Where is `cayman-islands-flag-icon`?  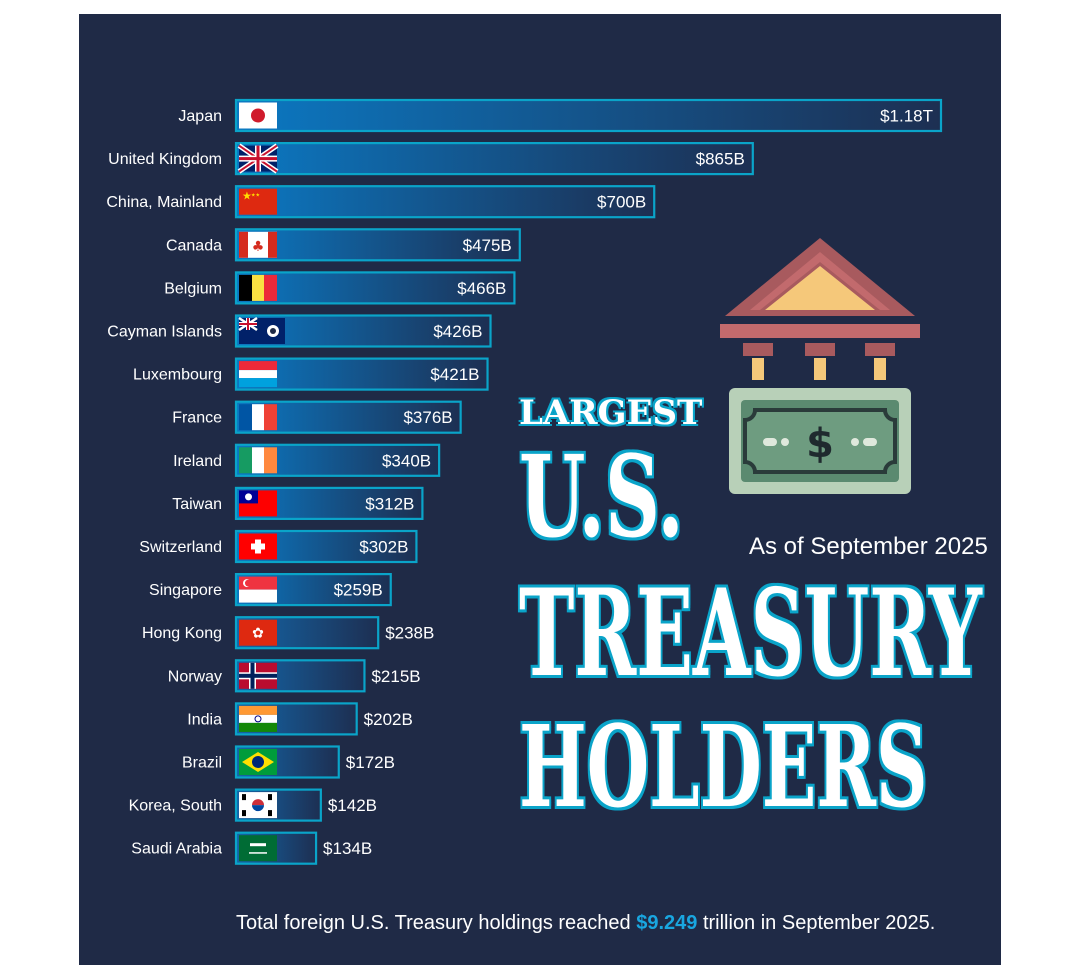 cayman-islands-flag-icon is located at coordinates (261, 330).